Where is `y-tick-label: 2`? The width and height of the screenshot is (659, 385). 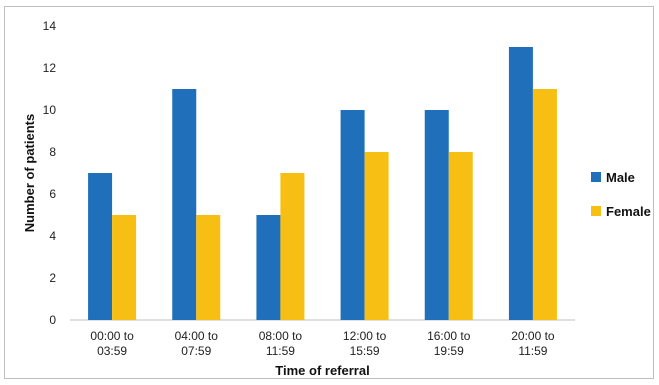 y-tick-label: 2 is located at coordinates (52, 278).